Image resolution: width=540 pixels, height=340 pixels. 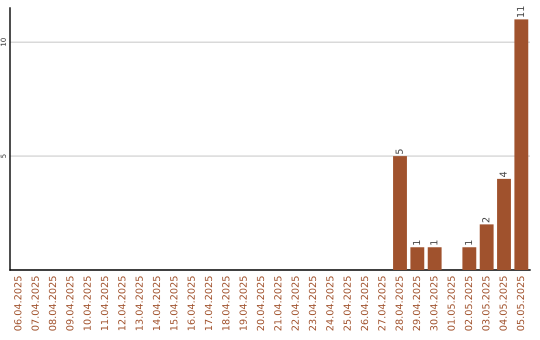 I want to click on x-tick-label: 25.04.2025, so click(x=347, y=303).